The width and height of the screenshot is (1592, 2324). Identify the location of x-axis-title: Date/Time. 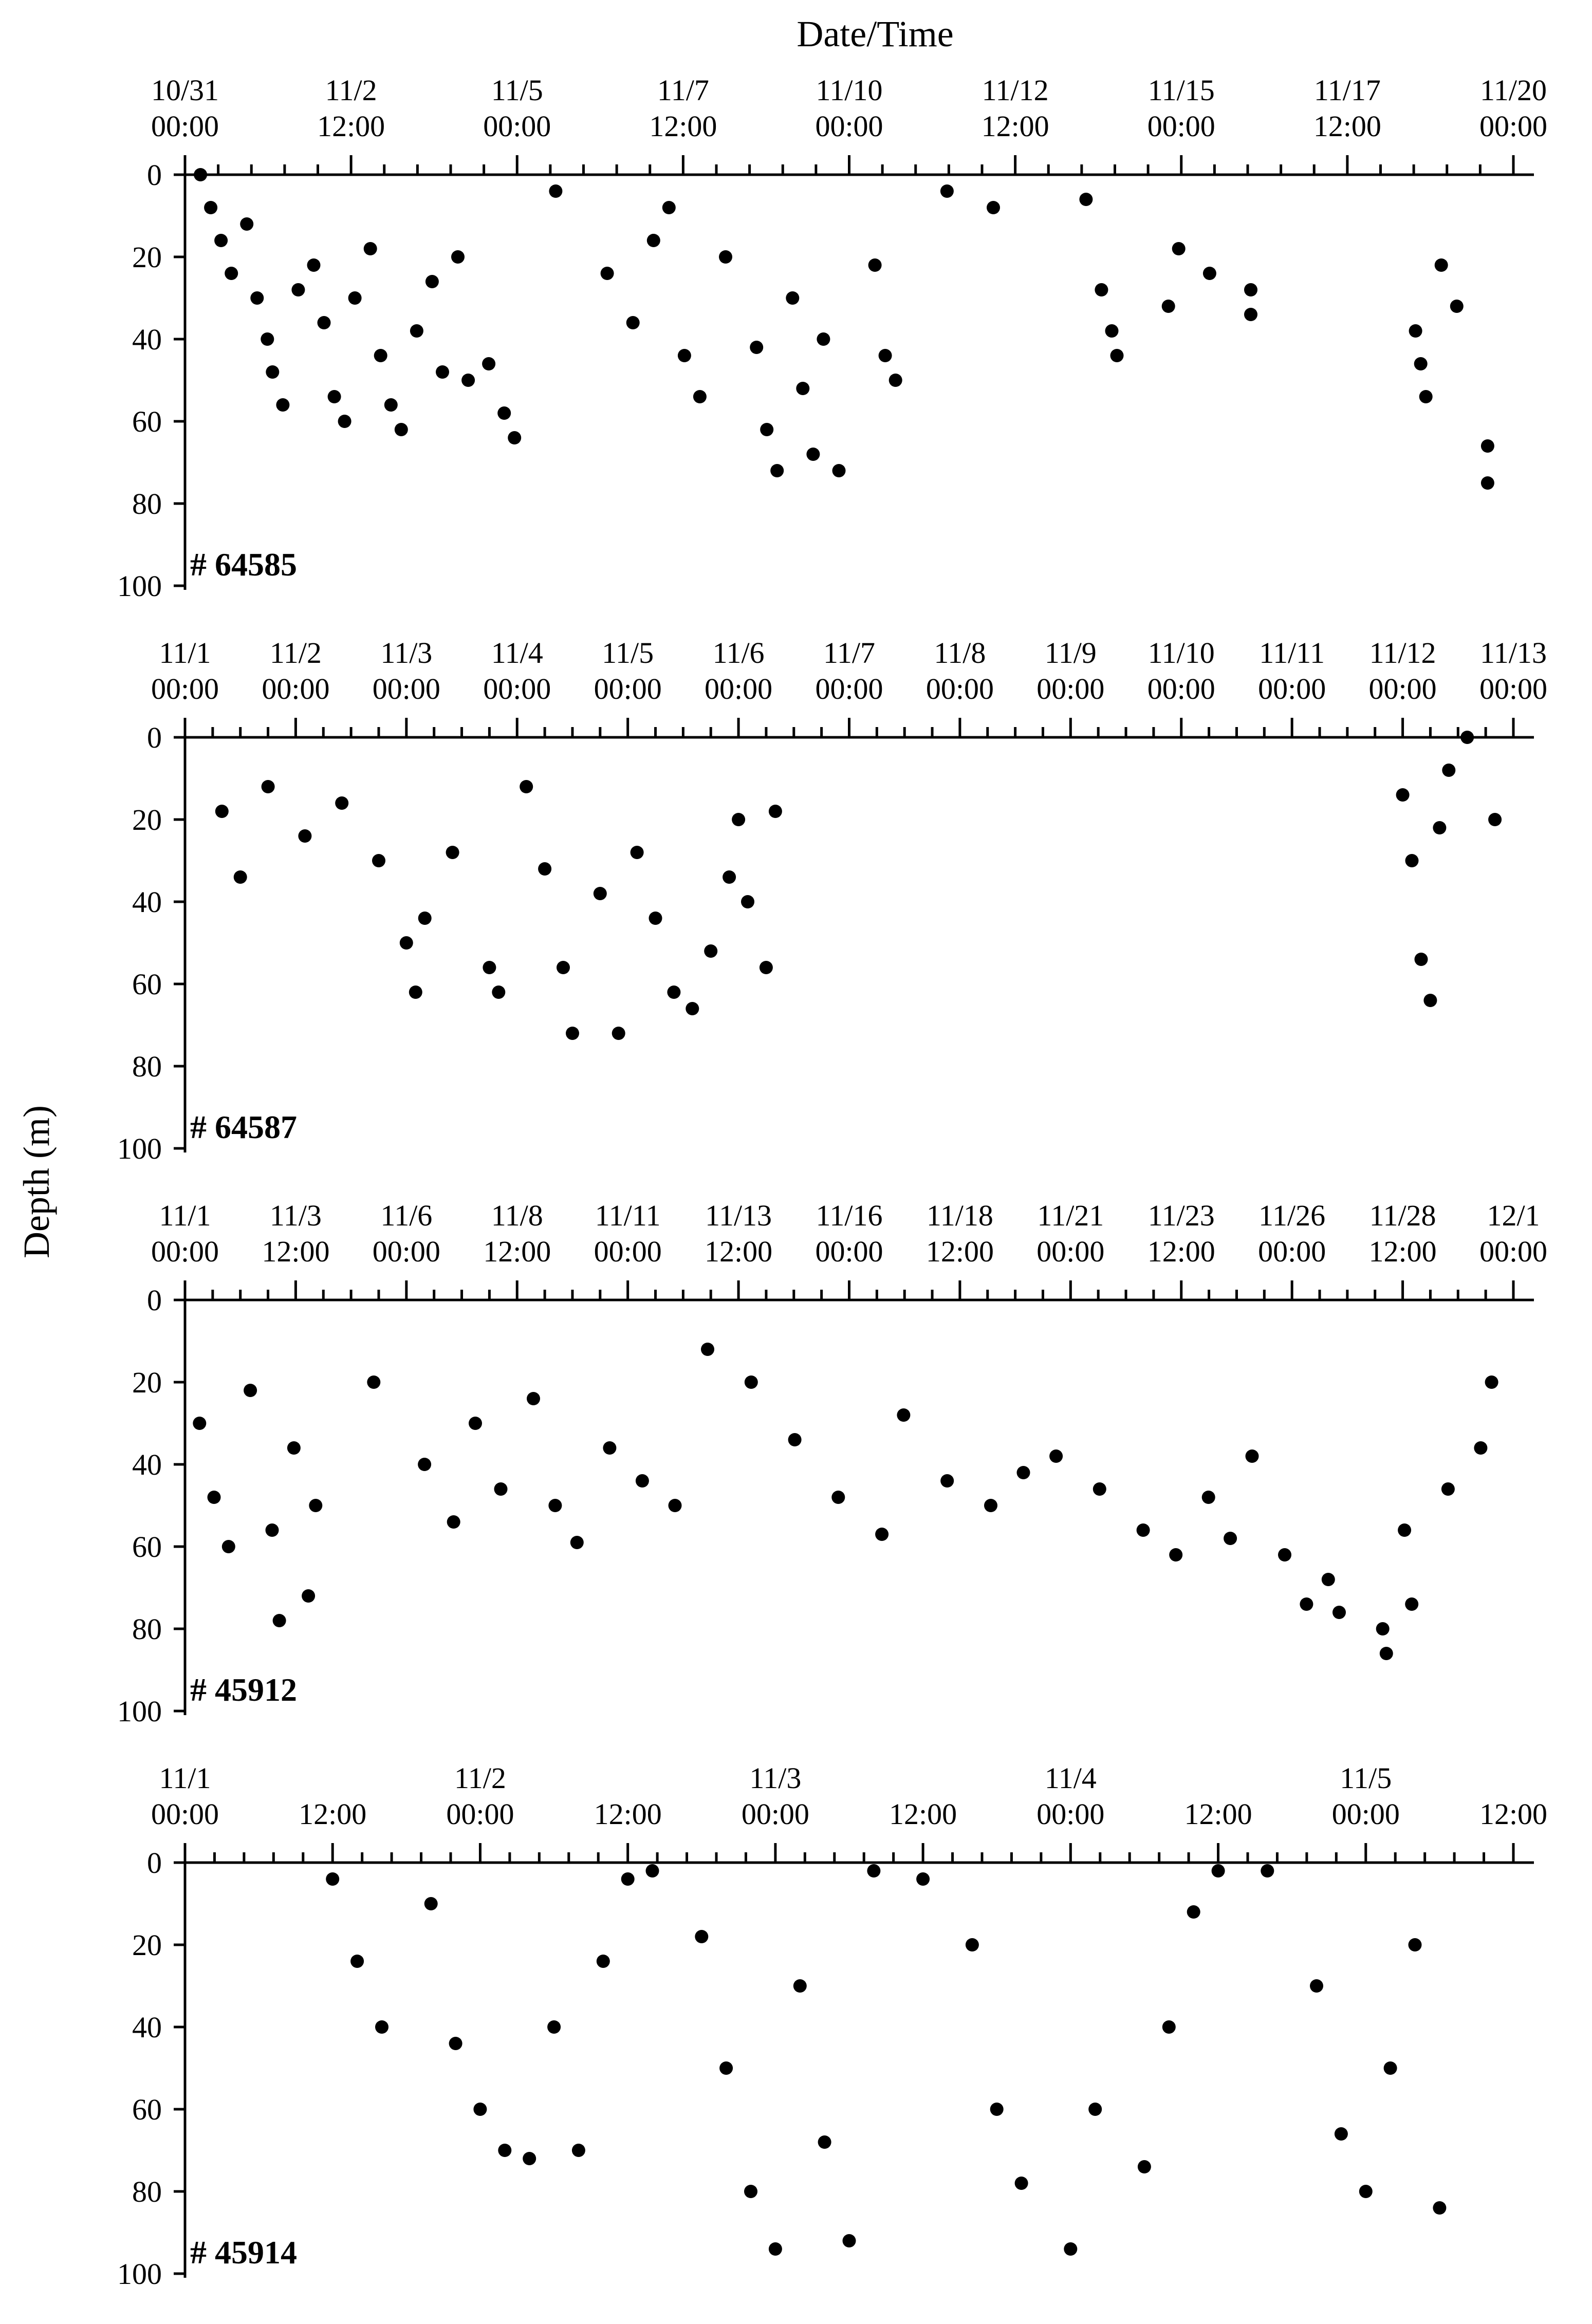
(875, 33).